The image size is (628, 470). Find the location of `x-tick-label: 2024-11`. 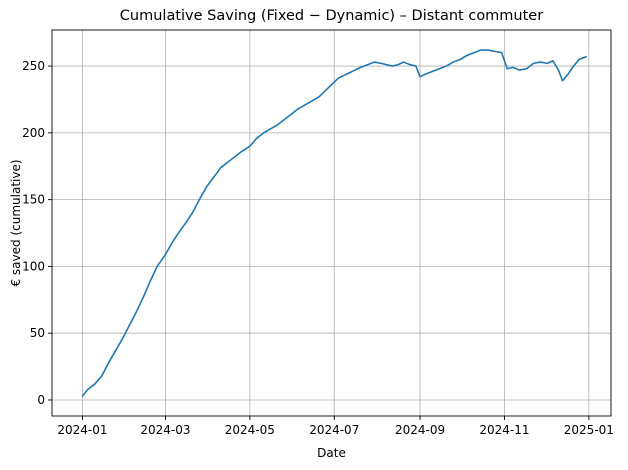

x-tick-label: 2024-11 is located at coordinates (504, 430).